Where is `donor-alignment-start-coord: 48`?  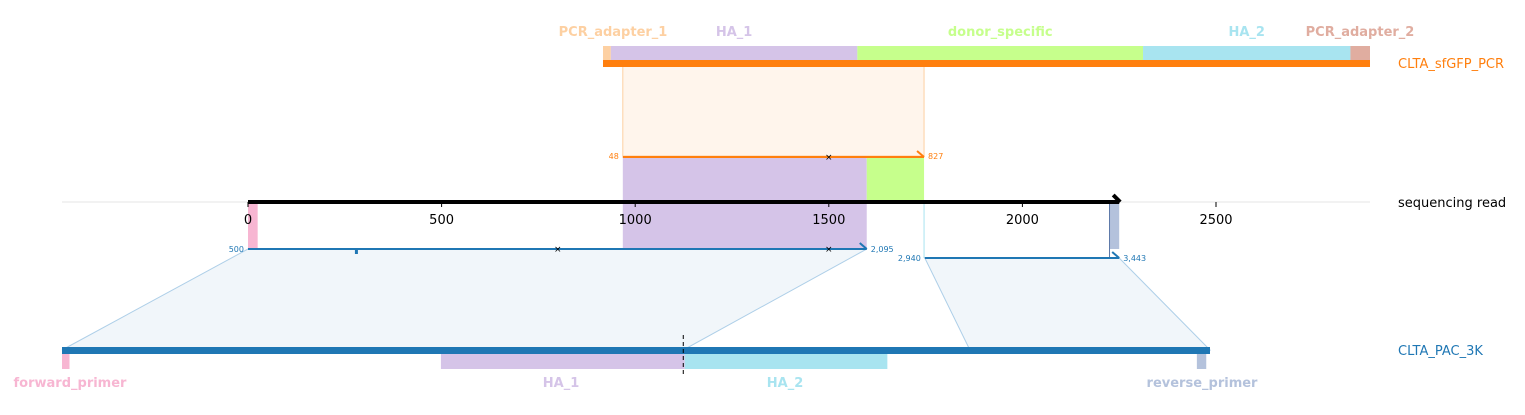 donor-alignment-start-coord: 48 is located at coordinates (614, 156).